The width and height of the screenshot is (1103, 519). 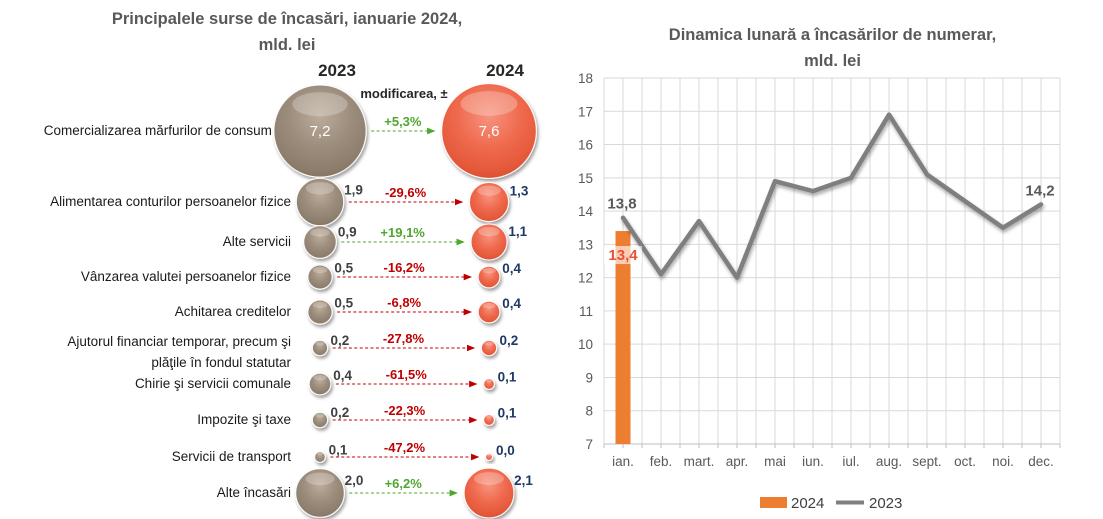 I want to click on legend-swatch-2024, so click(x=773, y=502).